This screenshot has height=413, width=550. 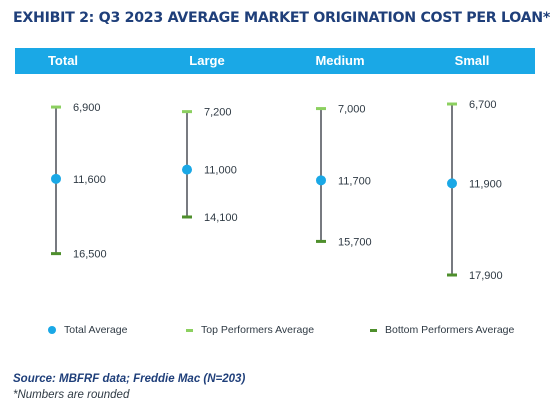 I want to click on legend-bar-light-icon, so click(x=189, y=330).